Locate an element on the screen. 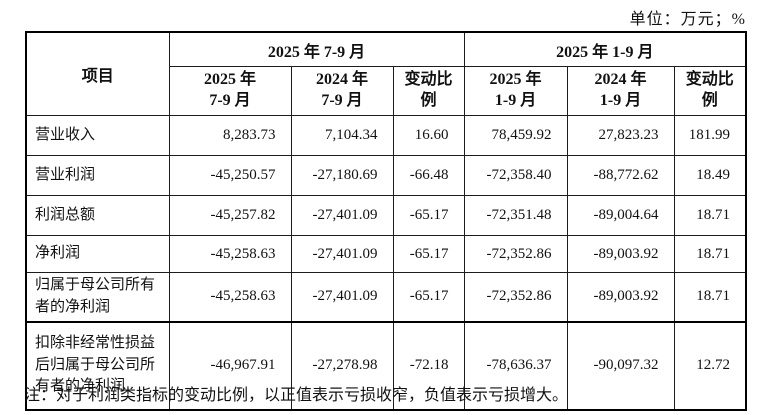 The image size is (768, 415). cell-value: -45,250.57 is located at coordinates (230, 175).